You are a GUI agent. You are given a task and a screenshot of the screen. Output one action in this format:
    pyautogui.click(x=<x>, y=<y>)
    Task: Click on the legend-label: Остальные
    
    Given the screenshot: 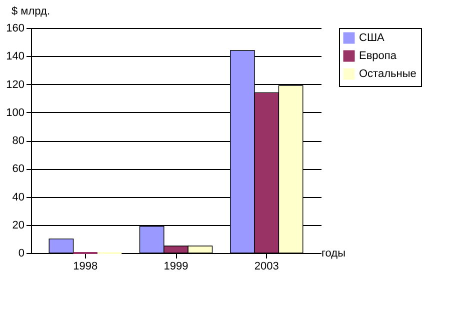 What is the action you would take?
    pyautogui.click(x=387, y=74)
    